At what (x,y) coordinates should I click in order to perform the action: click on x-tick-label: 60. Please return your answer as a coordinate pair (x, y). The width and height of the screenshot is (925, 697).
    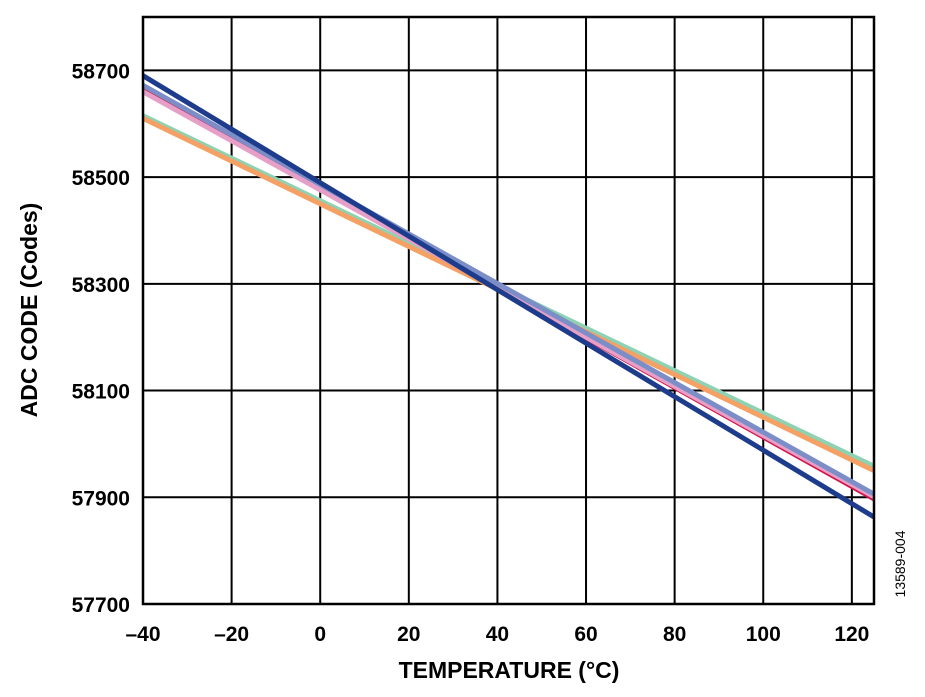
    Looking at the image, I should click on (585, 634).